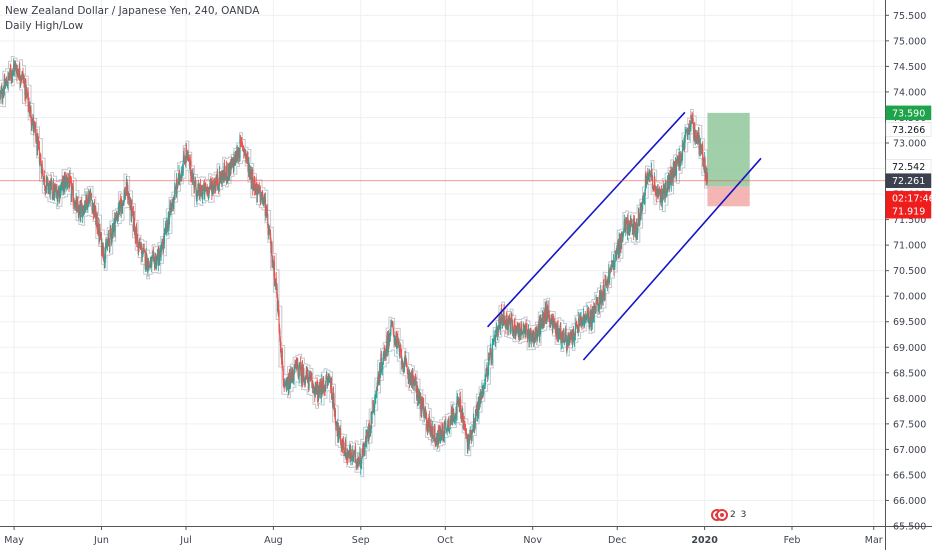  I want to click on trend-channel, so click(624, 236).